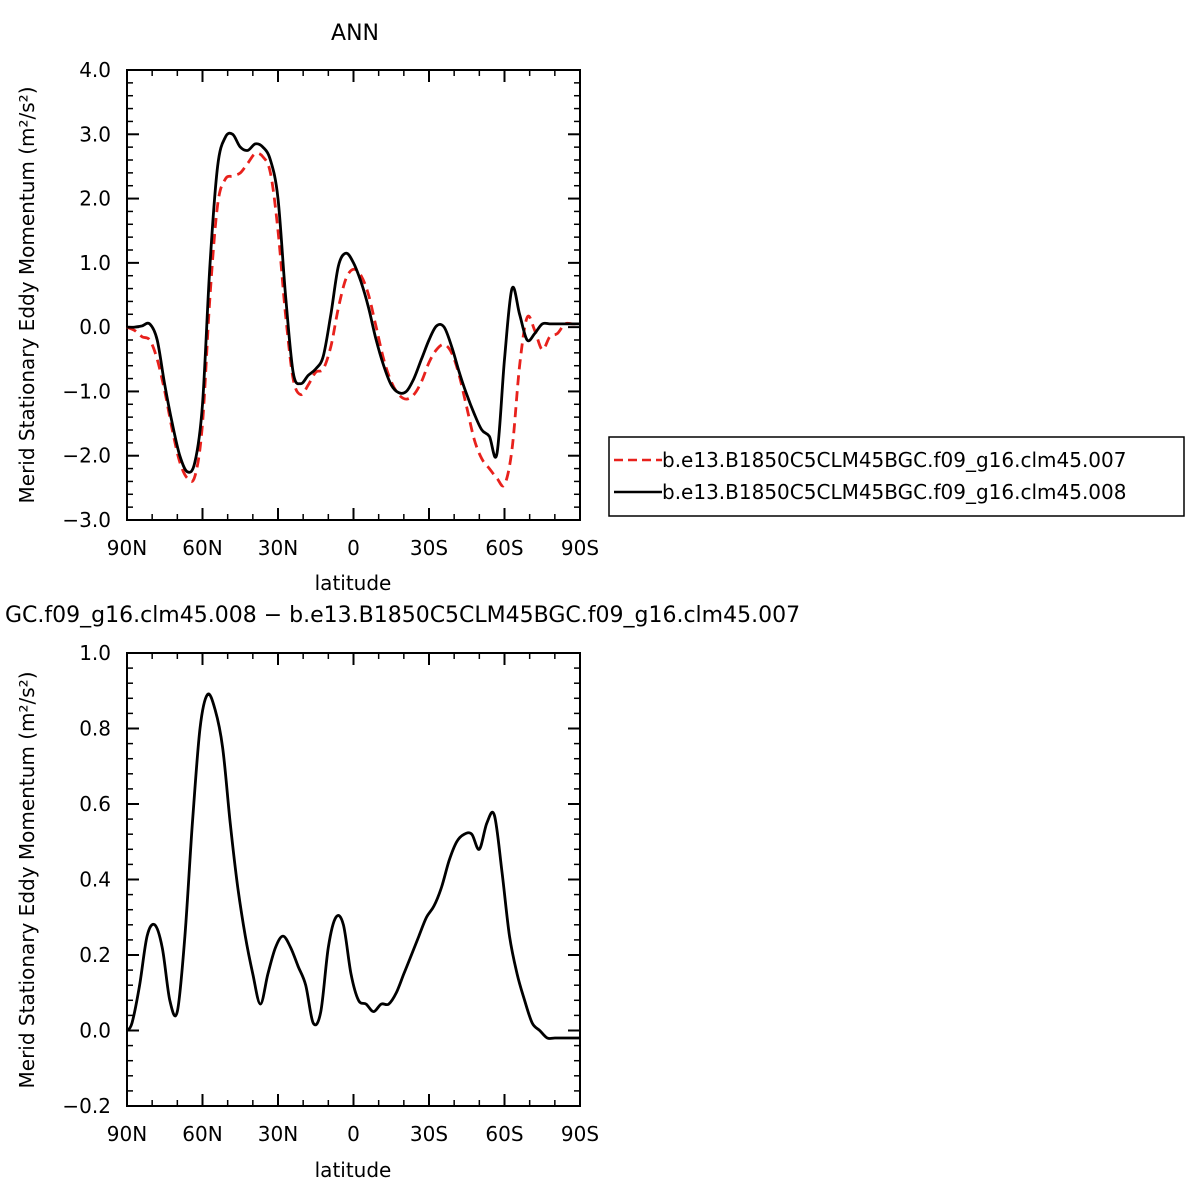 This screenshot has width=1199, height=1197. I want to click on bottom-series-group, so click(352, 866).